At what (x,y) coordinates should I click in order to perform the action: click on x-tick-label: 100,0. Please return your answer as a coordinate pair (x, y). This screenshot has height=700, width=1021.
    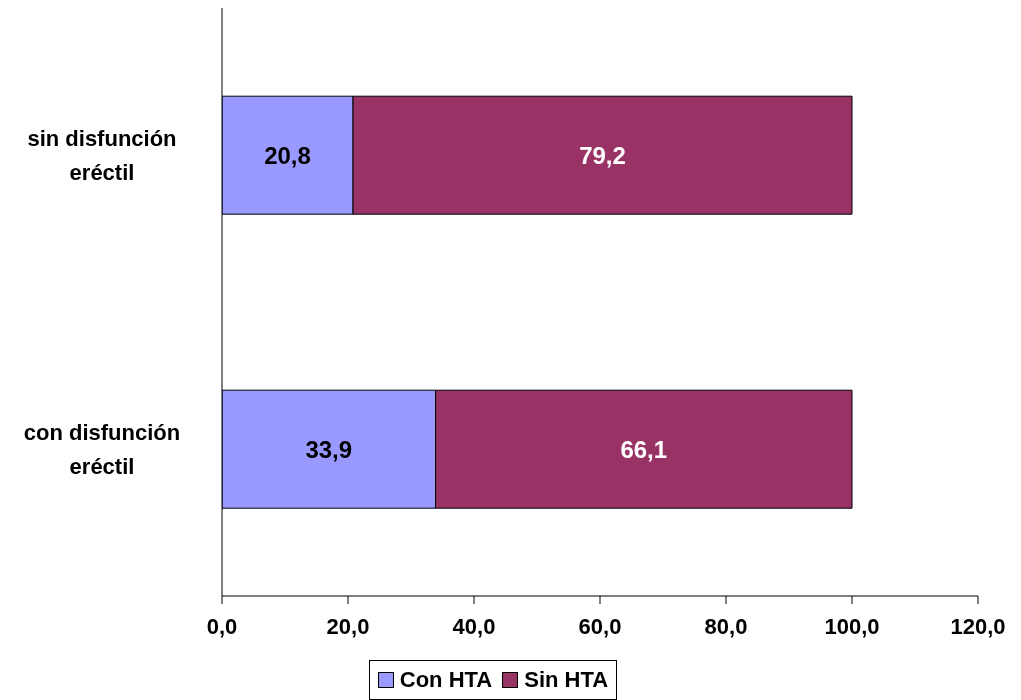
    Looking at the image, I should click on (852, 626).